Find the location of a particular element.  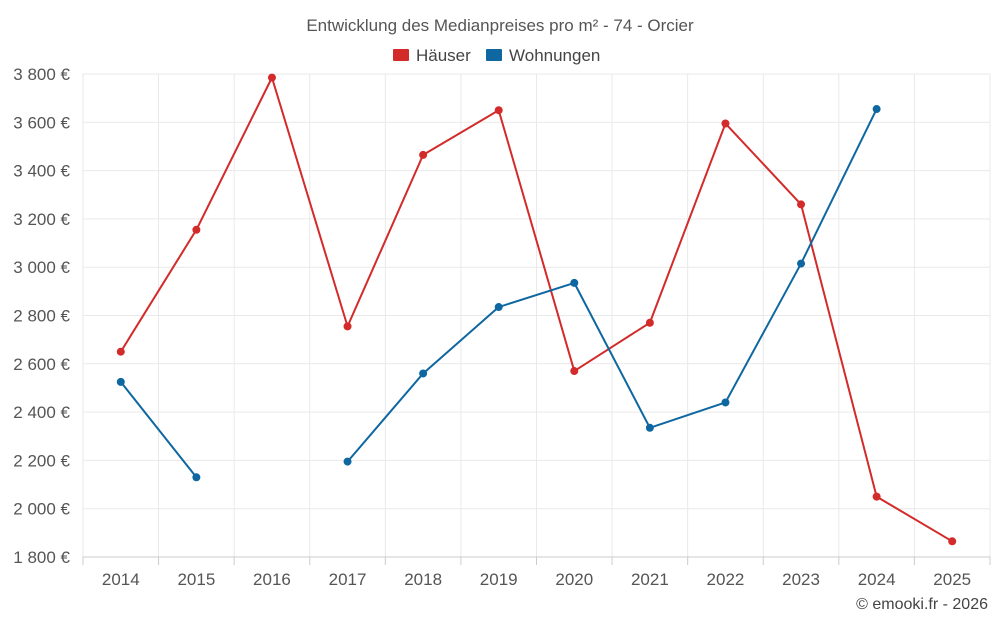

credit-text: © emooki.fr - 2026 is located at coordinates (922, 604).